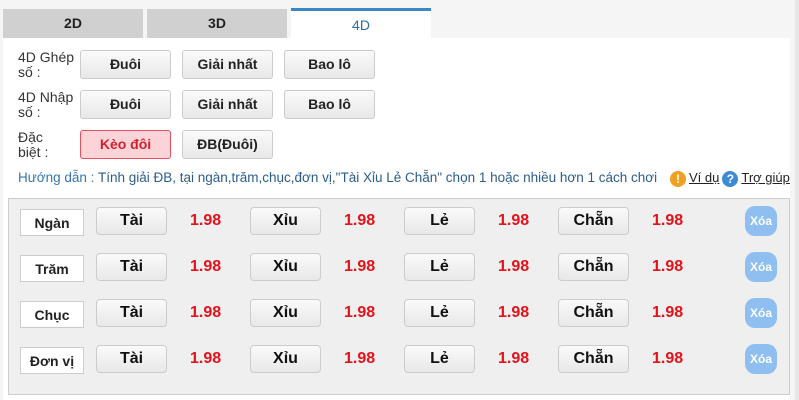 Image resolution: width=799 pixels, height=400 pixels. Describe the element at coordinates (125, 64) in the screenshot. I see `ghep-duoi-button: Đuôi` at that location.